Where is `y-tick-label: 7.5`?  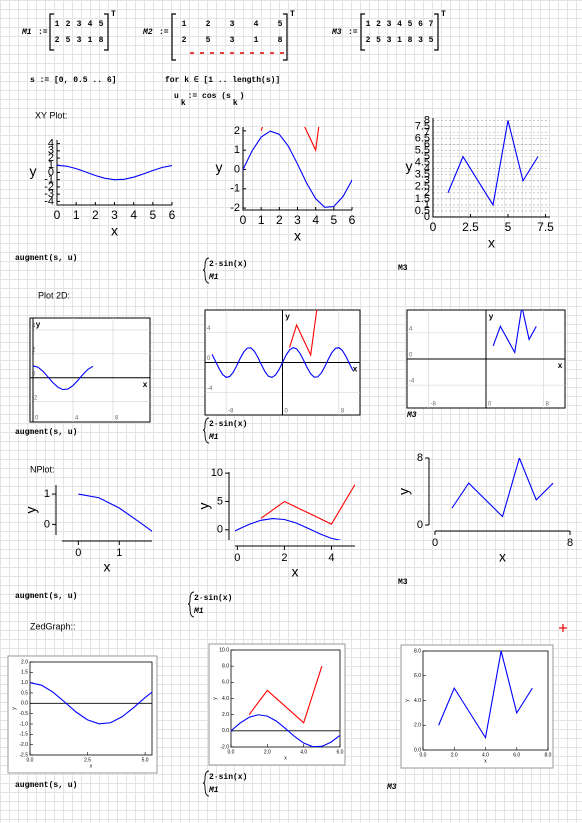 y-tick-label: 7.5 is located at coordinates (422, 126).